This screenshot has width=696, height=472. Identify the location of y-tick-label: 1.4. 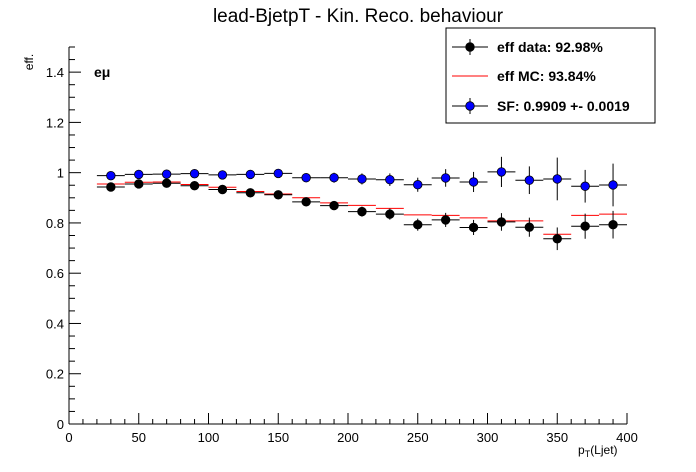
(55, 72).